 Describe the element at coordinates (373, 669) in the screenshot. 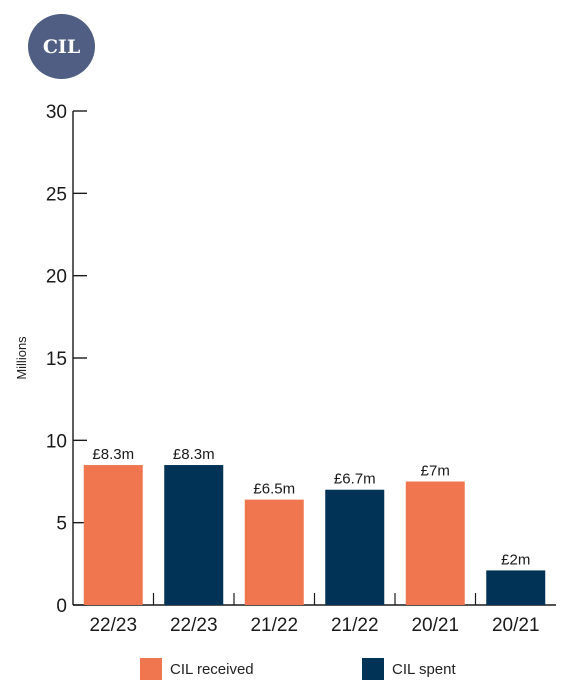

I see `legend-swatch-cil-spent` at that location.